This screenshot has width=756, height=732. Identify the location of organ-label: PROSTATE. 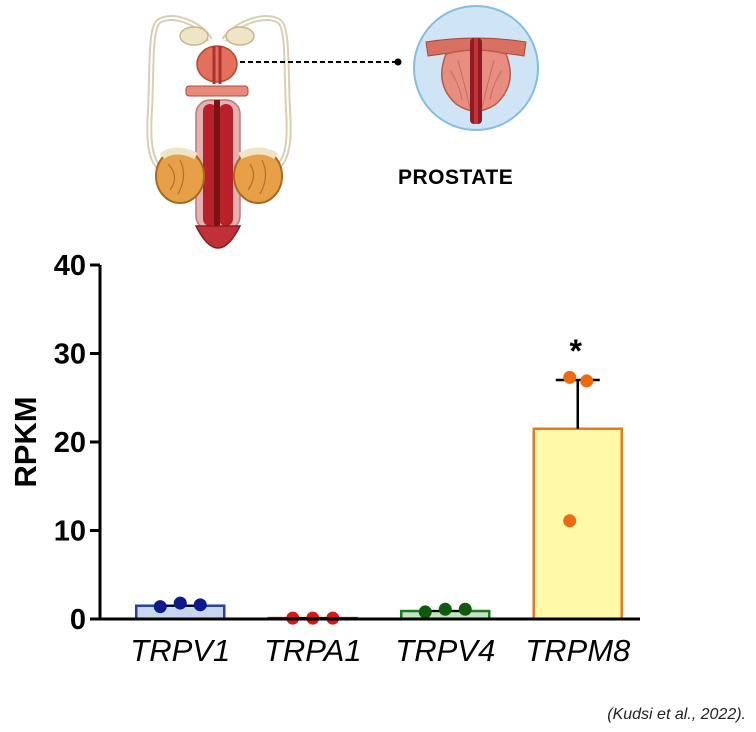
(456, 177).